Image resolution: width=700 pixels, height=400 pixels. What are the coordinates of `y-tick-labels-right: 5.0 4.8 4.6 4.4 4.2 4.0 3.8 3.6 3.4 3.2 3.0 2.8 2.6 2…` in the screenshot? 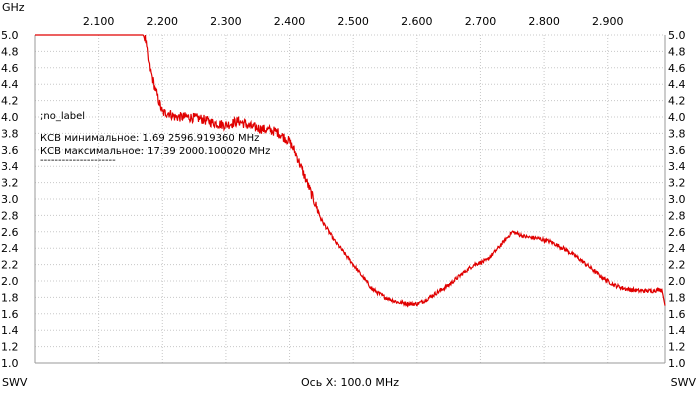 It's located at (677, 199).